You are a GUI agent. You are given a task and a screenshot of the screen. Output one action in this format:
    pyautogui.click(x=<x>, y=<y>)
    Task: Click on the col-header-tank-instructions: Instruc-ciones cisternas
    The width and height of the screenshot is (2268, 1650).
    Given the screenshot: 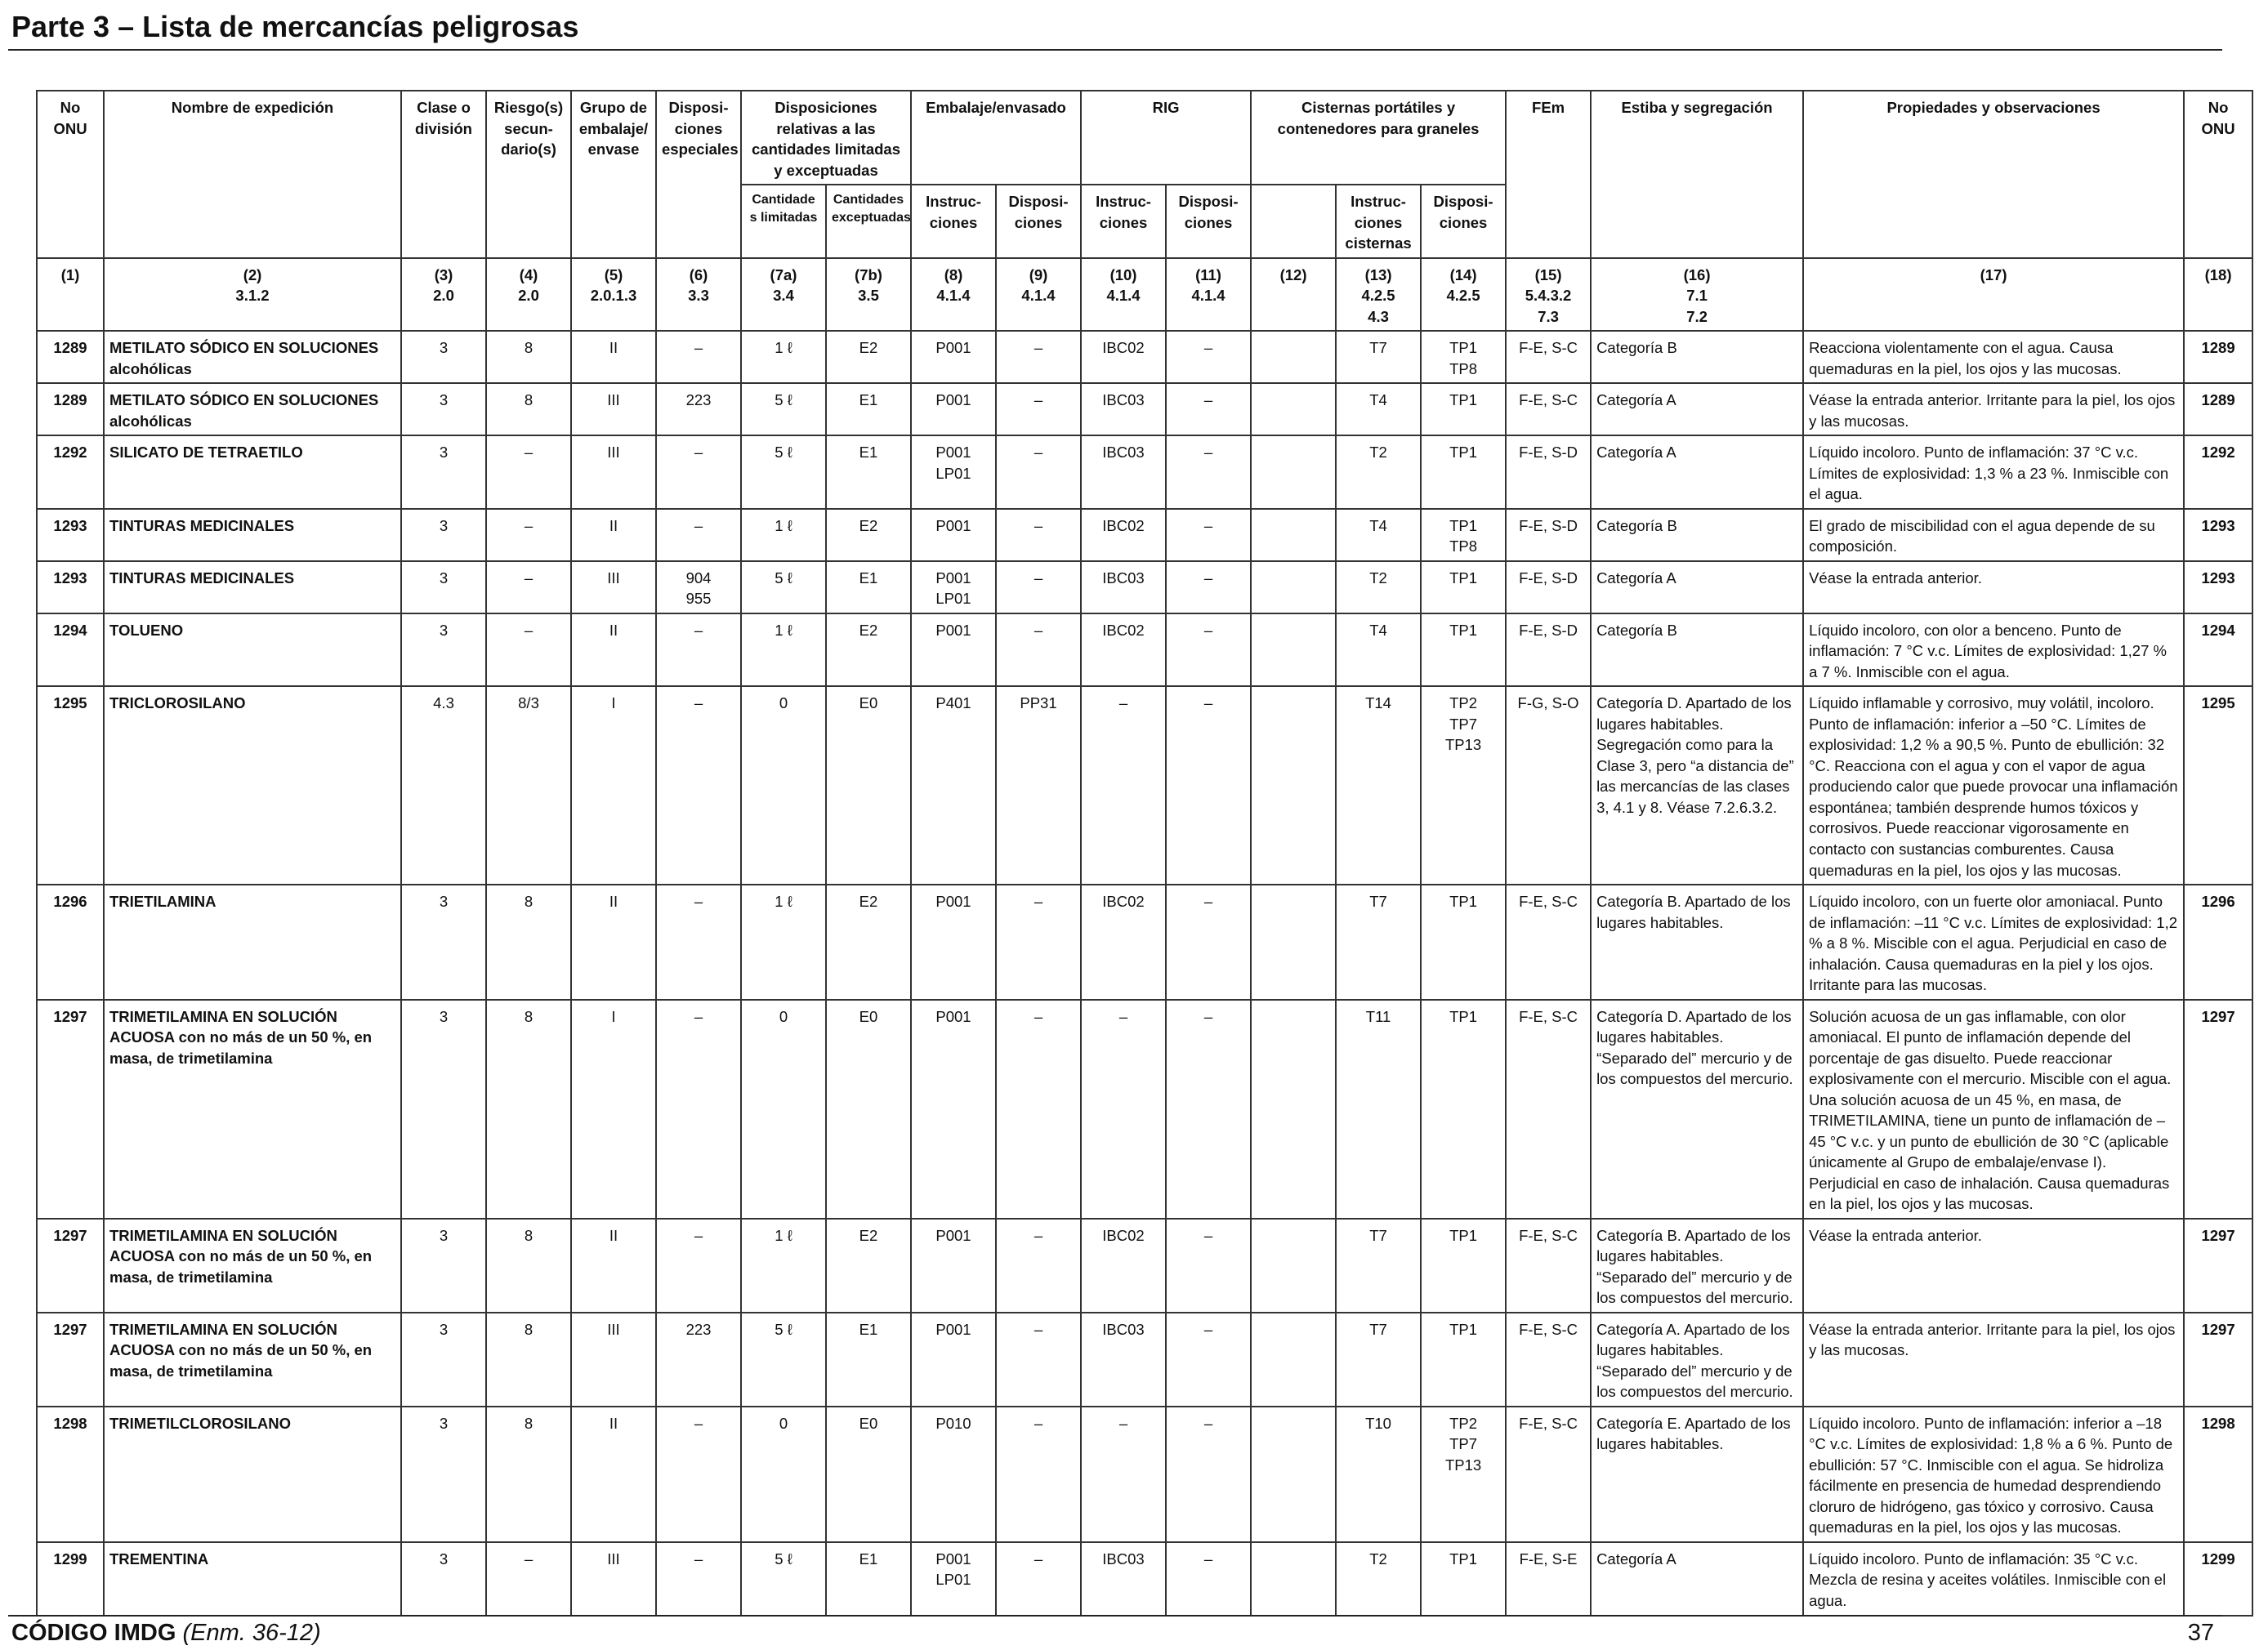 What is the action you would take?
    pyautogui.click(x=1378, y=221)
    